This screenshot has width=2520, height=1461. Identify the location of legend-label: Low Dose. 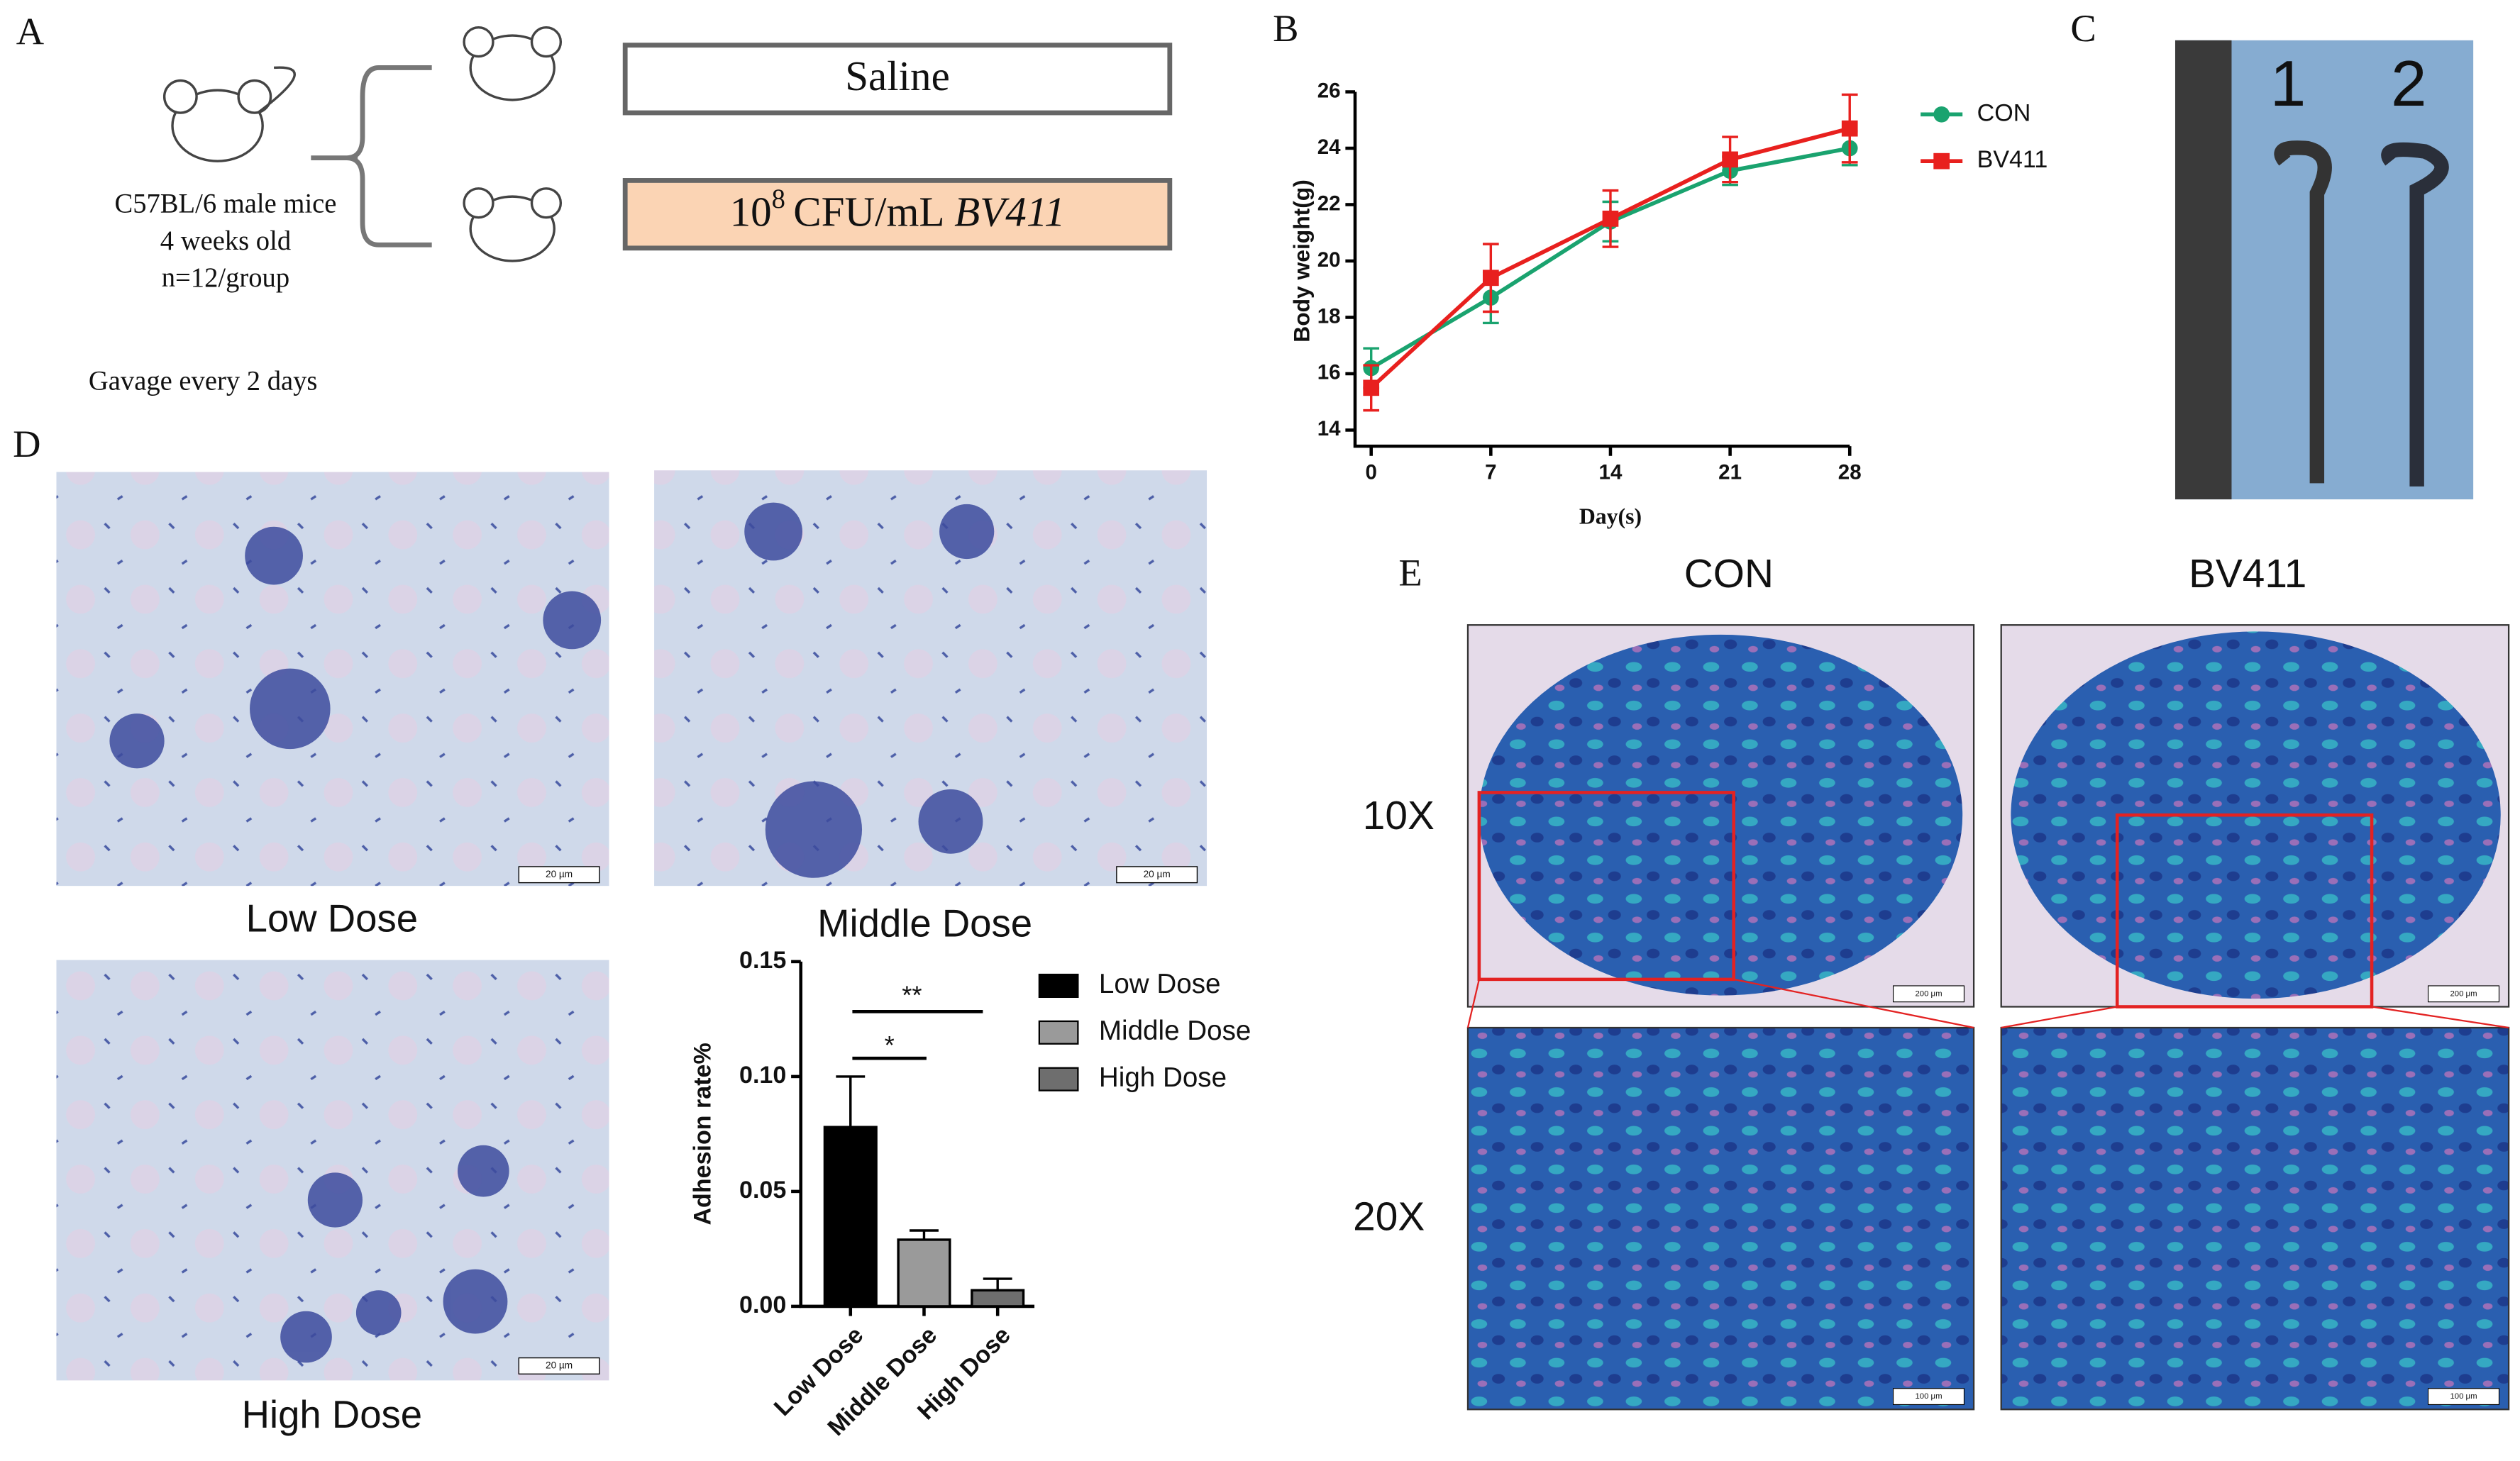
(1160, 984).